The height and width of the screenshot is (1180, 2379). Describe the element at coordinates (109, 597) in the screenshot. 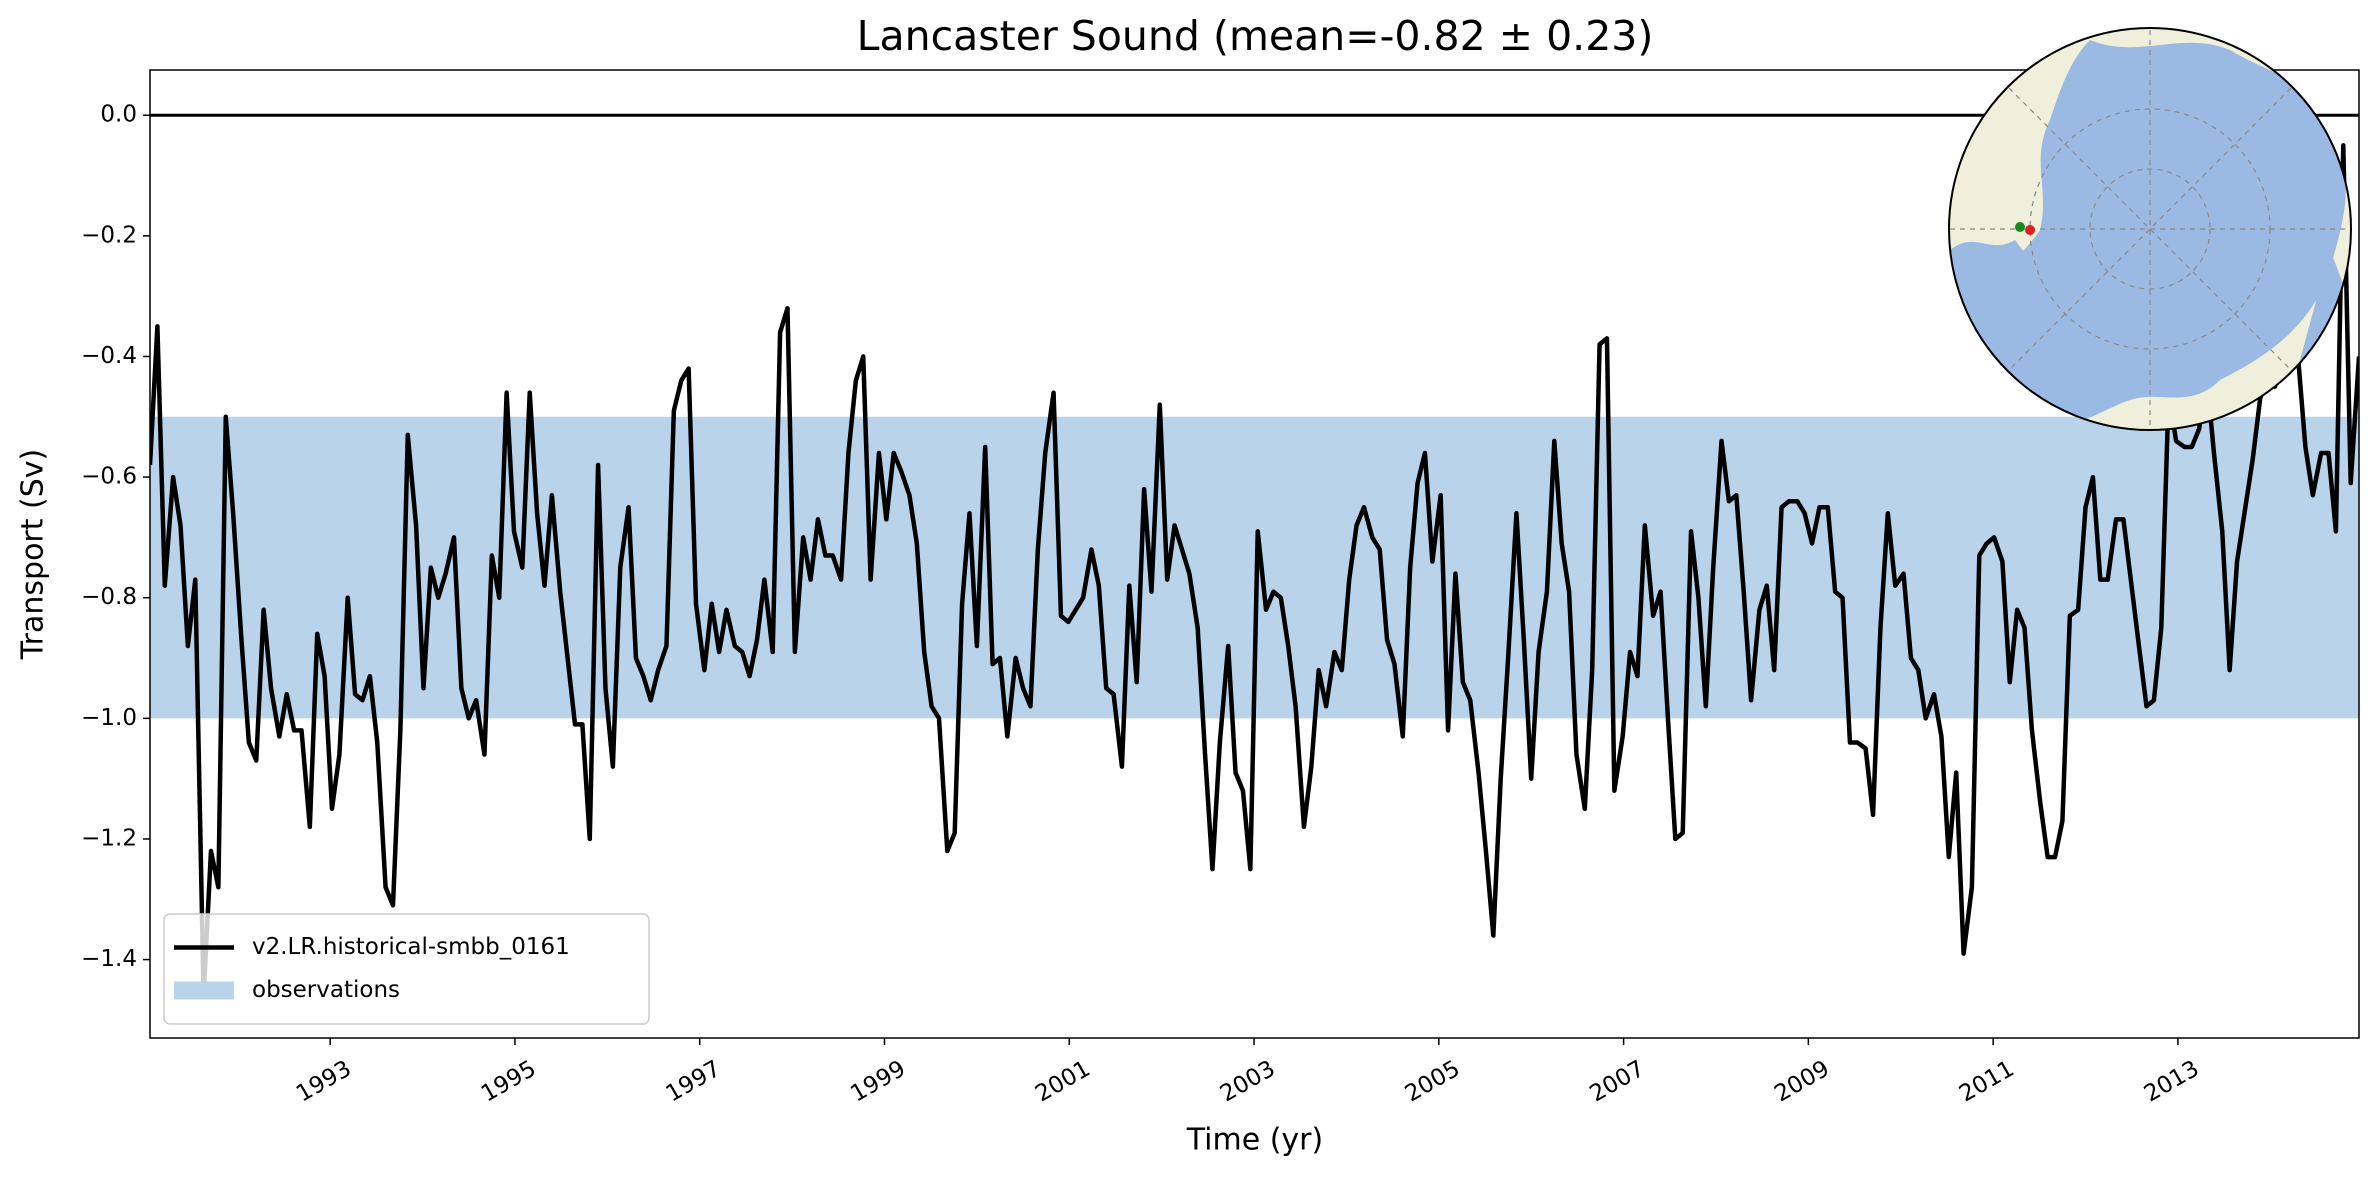

I see `y-tick-label: −0.8` at that location.